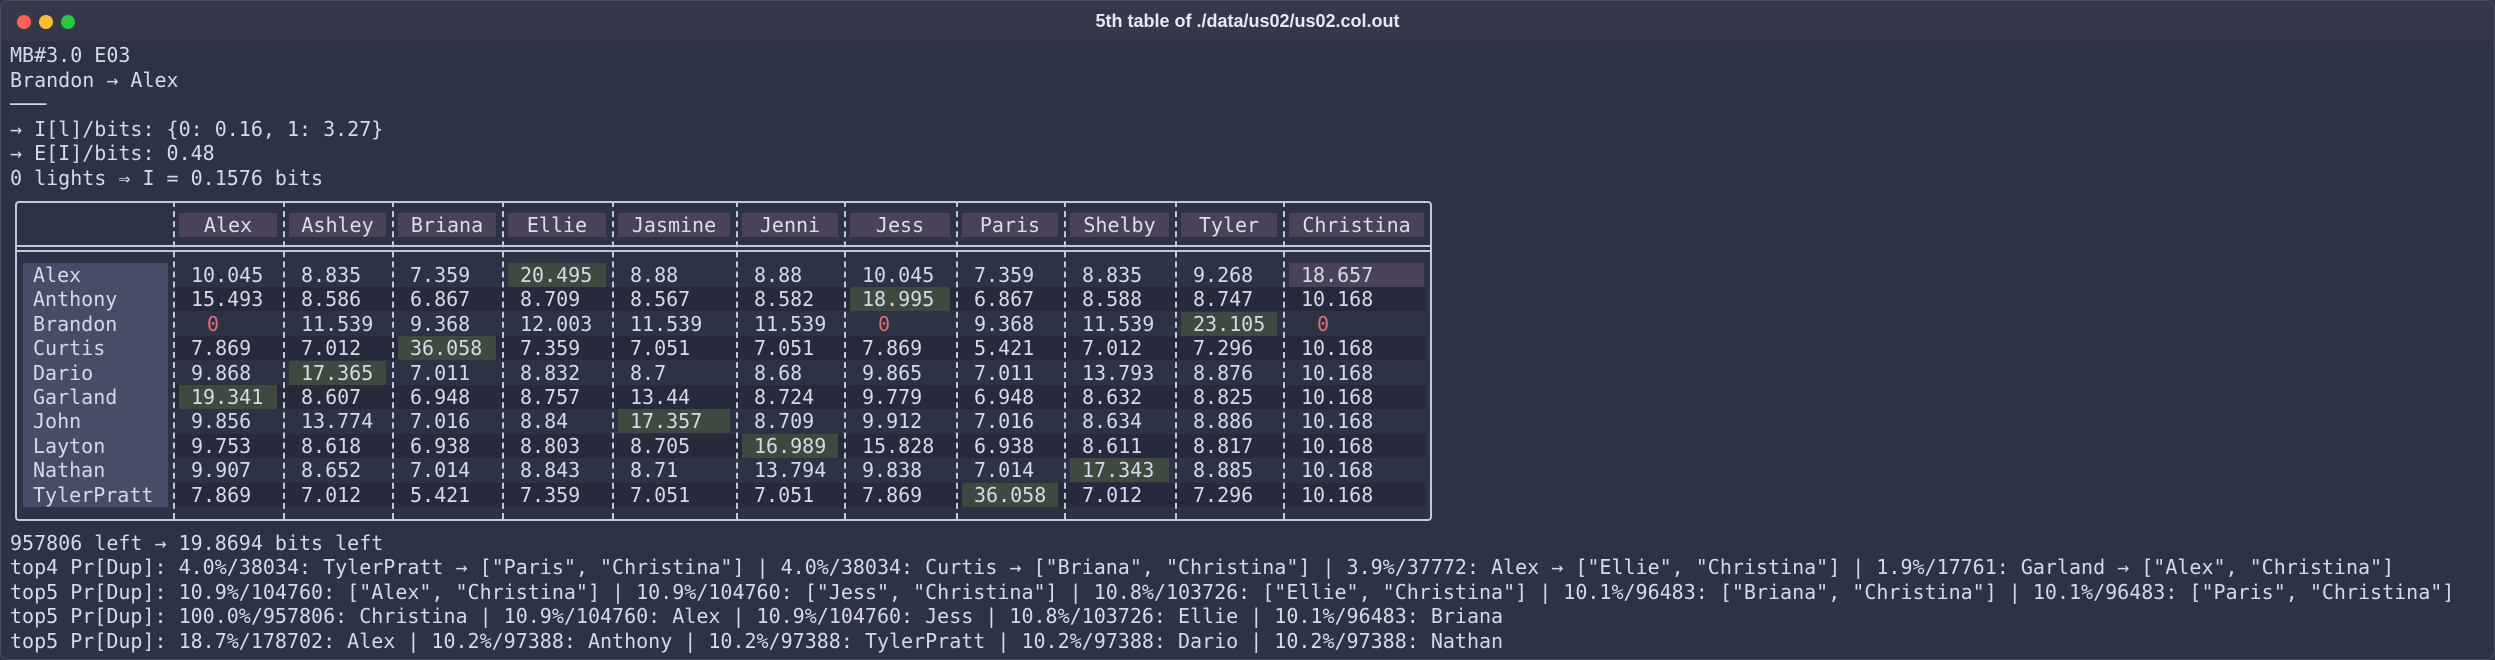 The height and width of the screenshot is (660, 2495). Describe the element at coordinates (70, 55) in the screenshot. I see `header-line: MB#3.0 E03` at that location.